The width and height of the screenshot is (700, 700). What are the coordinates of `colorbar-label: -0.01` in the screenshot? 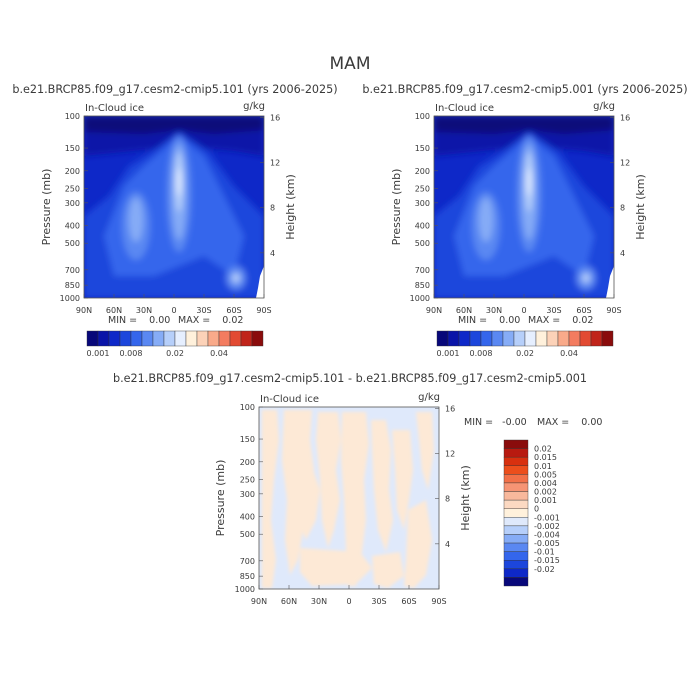 It's located at (544, 552).